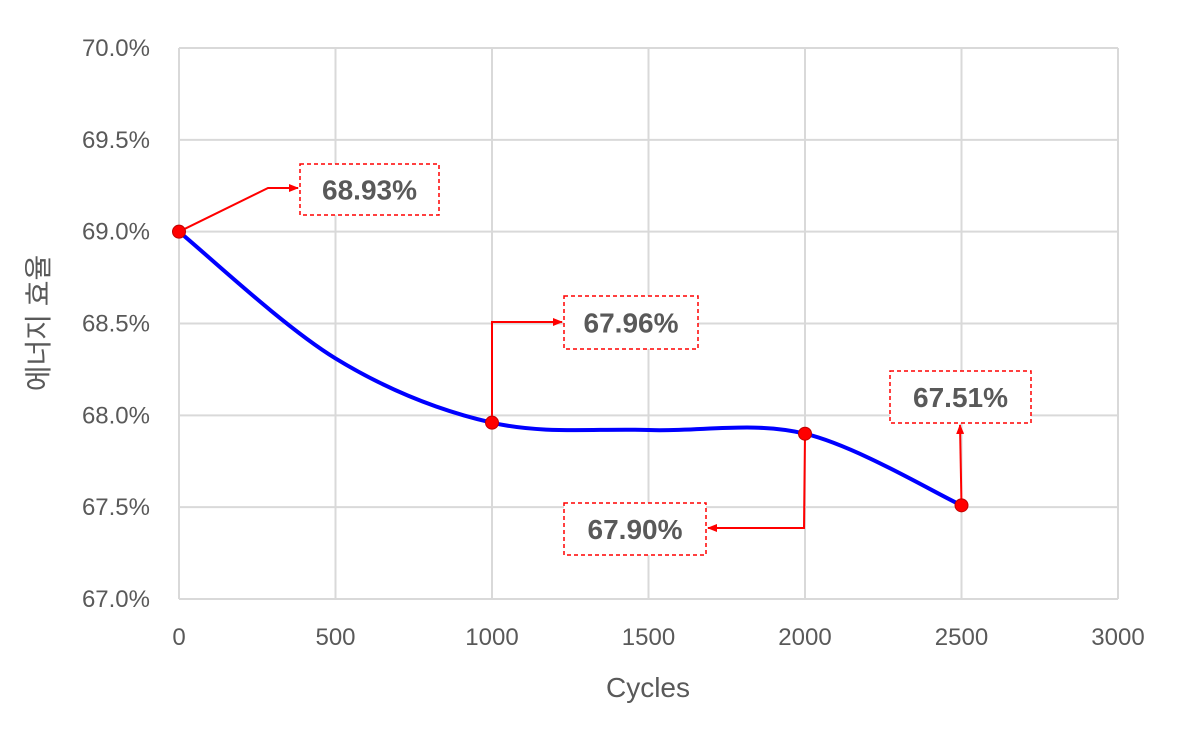  Describe the element at coordinates (38, 323) in the screenshot. I see `y-axis-title: 에너지 효율` at that location.